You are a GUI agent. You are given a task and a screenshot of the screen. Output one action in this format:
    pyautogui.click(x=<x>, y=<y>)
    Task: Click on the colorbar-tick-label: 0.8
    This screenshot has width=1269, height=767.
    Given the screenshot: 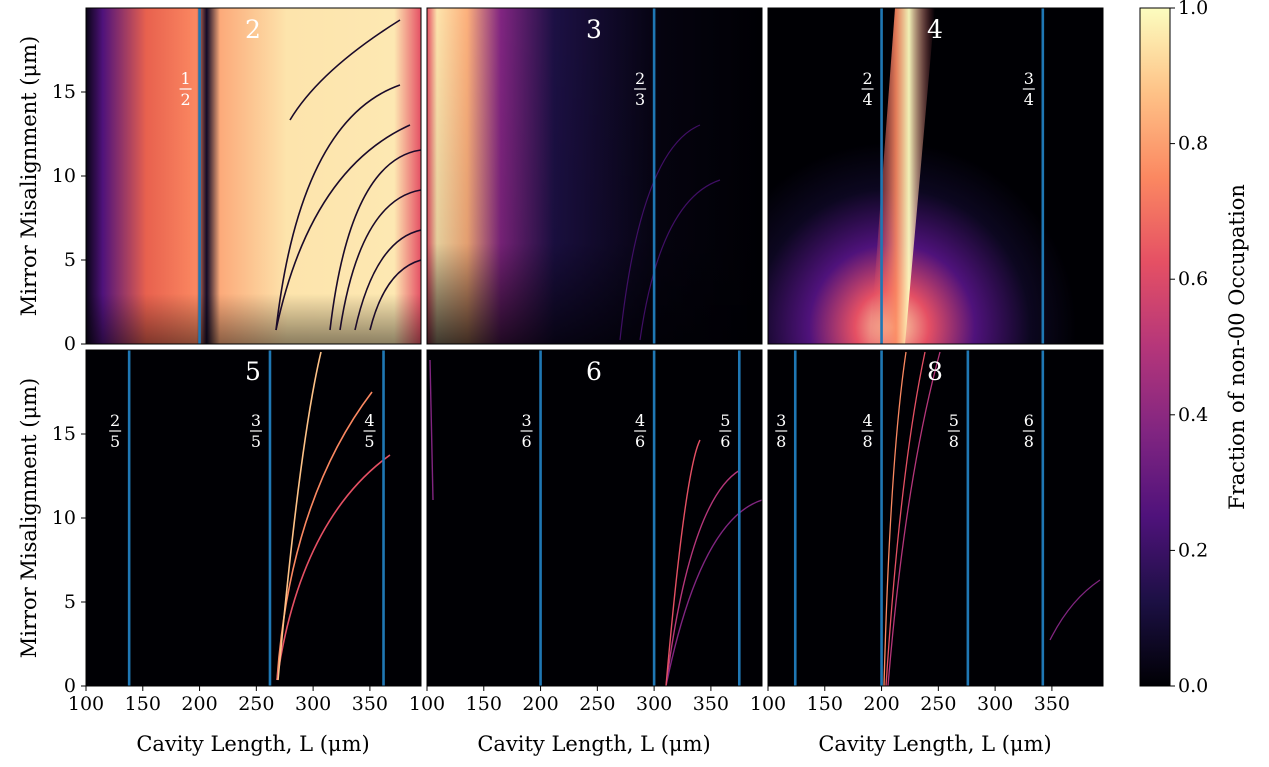 What is the action you would take?
    pyautogui.click(x=1193, y=144)
    